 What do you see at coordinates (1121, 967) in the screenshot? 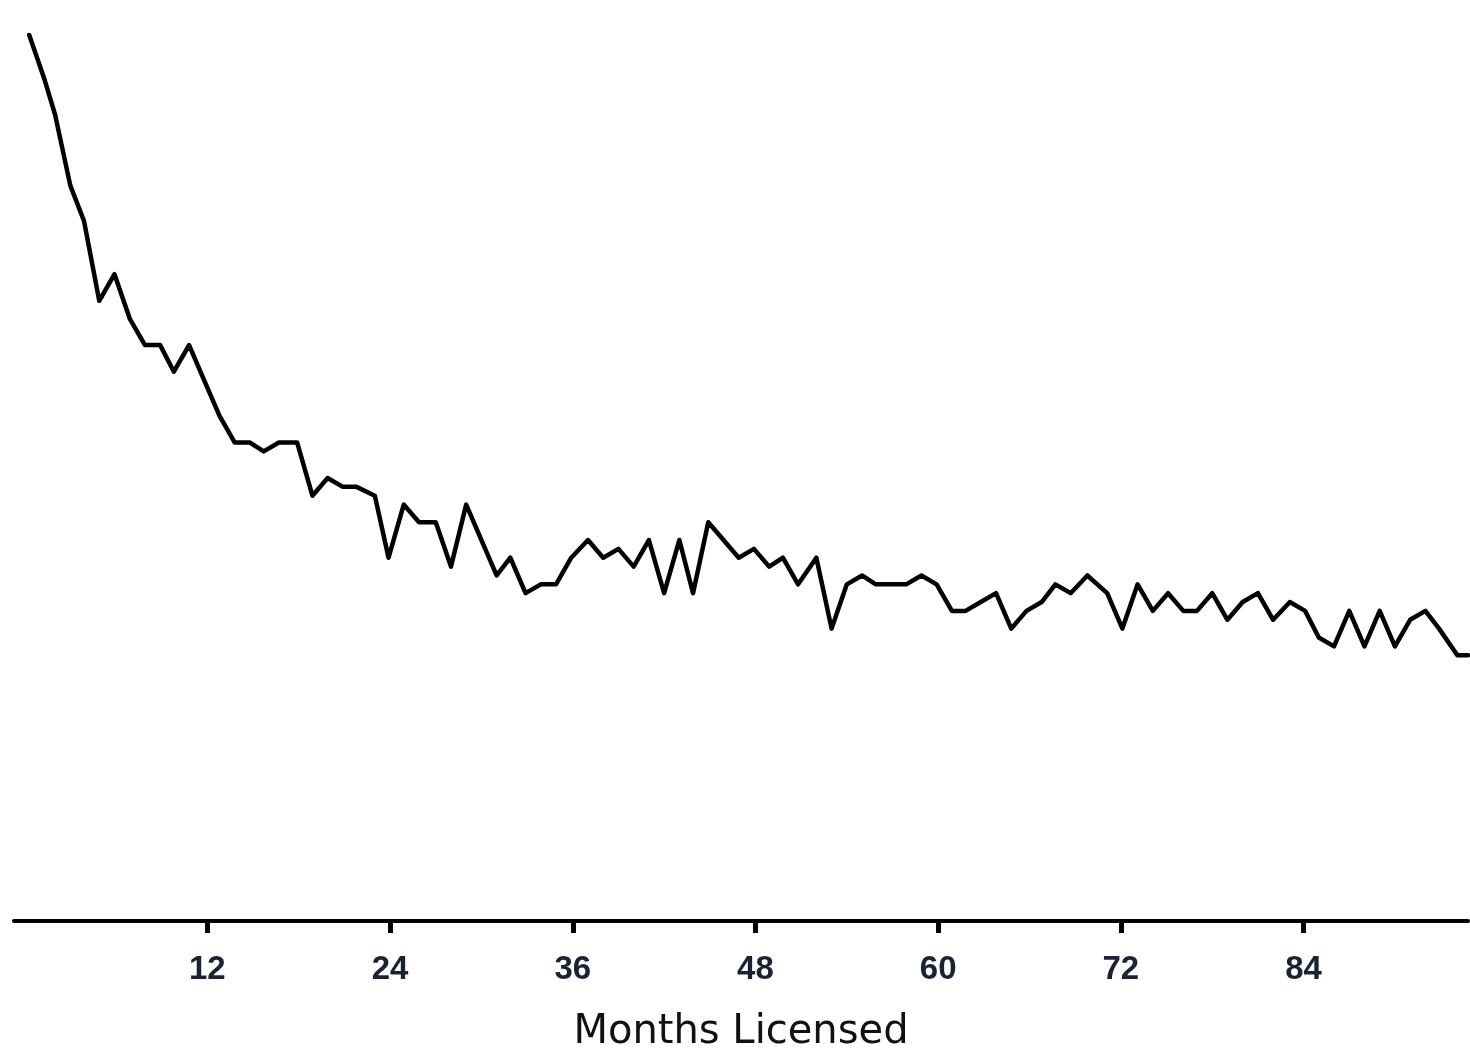
I see `x-tick-label: 72` at bounding box center [1121, 967].